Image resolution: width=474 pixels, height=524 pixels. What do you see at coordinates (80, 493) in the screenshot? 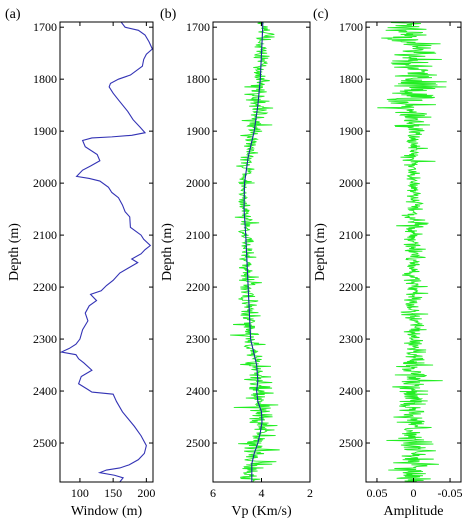
I see `x-tick-label: 100` at bounding box center [80, 493].